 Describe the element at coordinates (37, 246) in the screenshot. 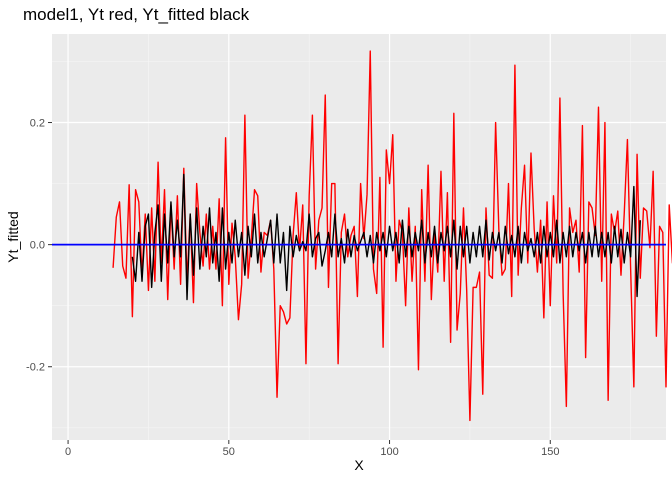

I see `y-tick-label: 0.0` at that location.